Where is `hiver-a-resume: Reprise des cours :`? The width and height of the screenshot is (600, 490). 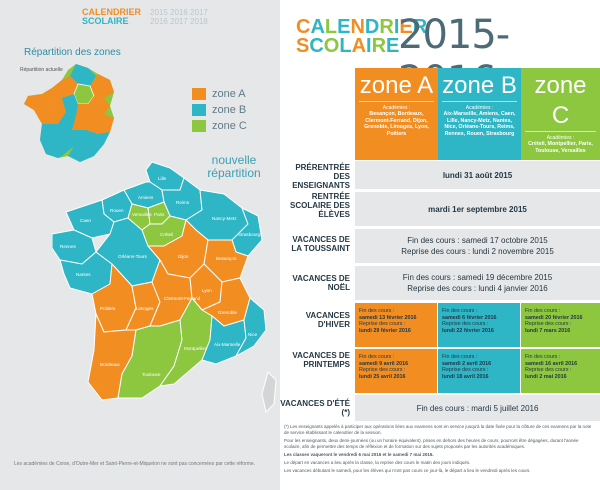 hiver-a-resume: Reprise des cours : is located at coordinates (382, 324).